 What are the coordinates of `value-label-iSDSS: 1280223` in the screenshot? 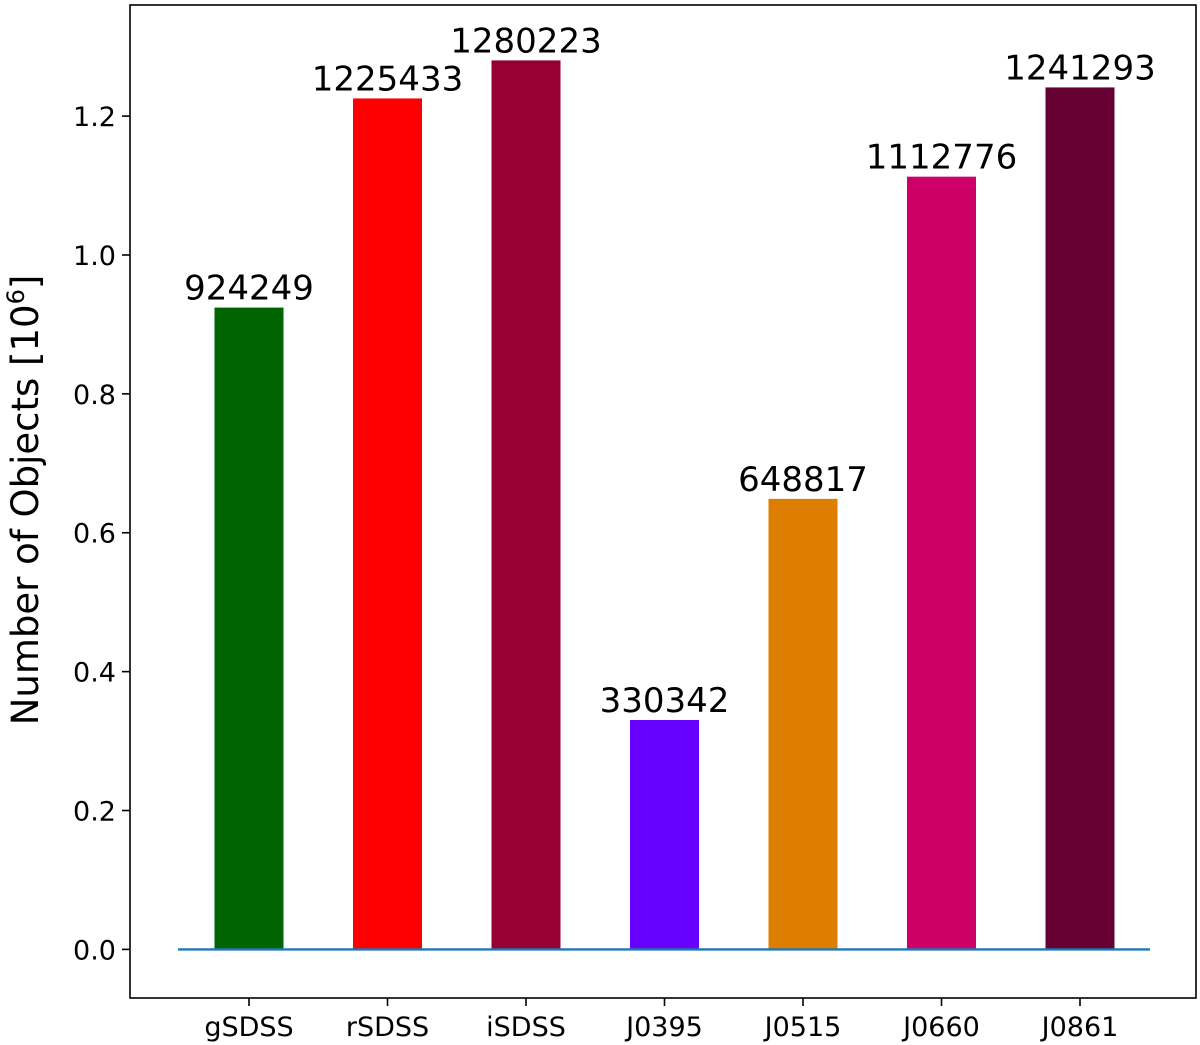 It's located at (525, 41).